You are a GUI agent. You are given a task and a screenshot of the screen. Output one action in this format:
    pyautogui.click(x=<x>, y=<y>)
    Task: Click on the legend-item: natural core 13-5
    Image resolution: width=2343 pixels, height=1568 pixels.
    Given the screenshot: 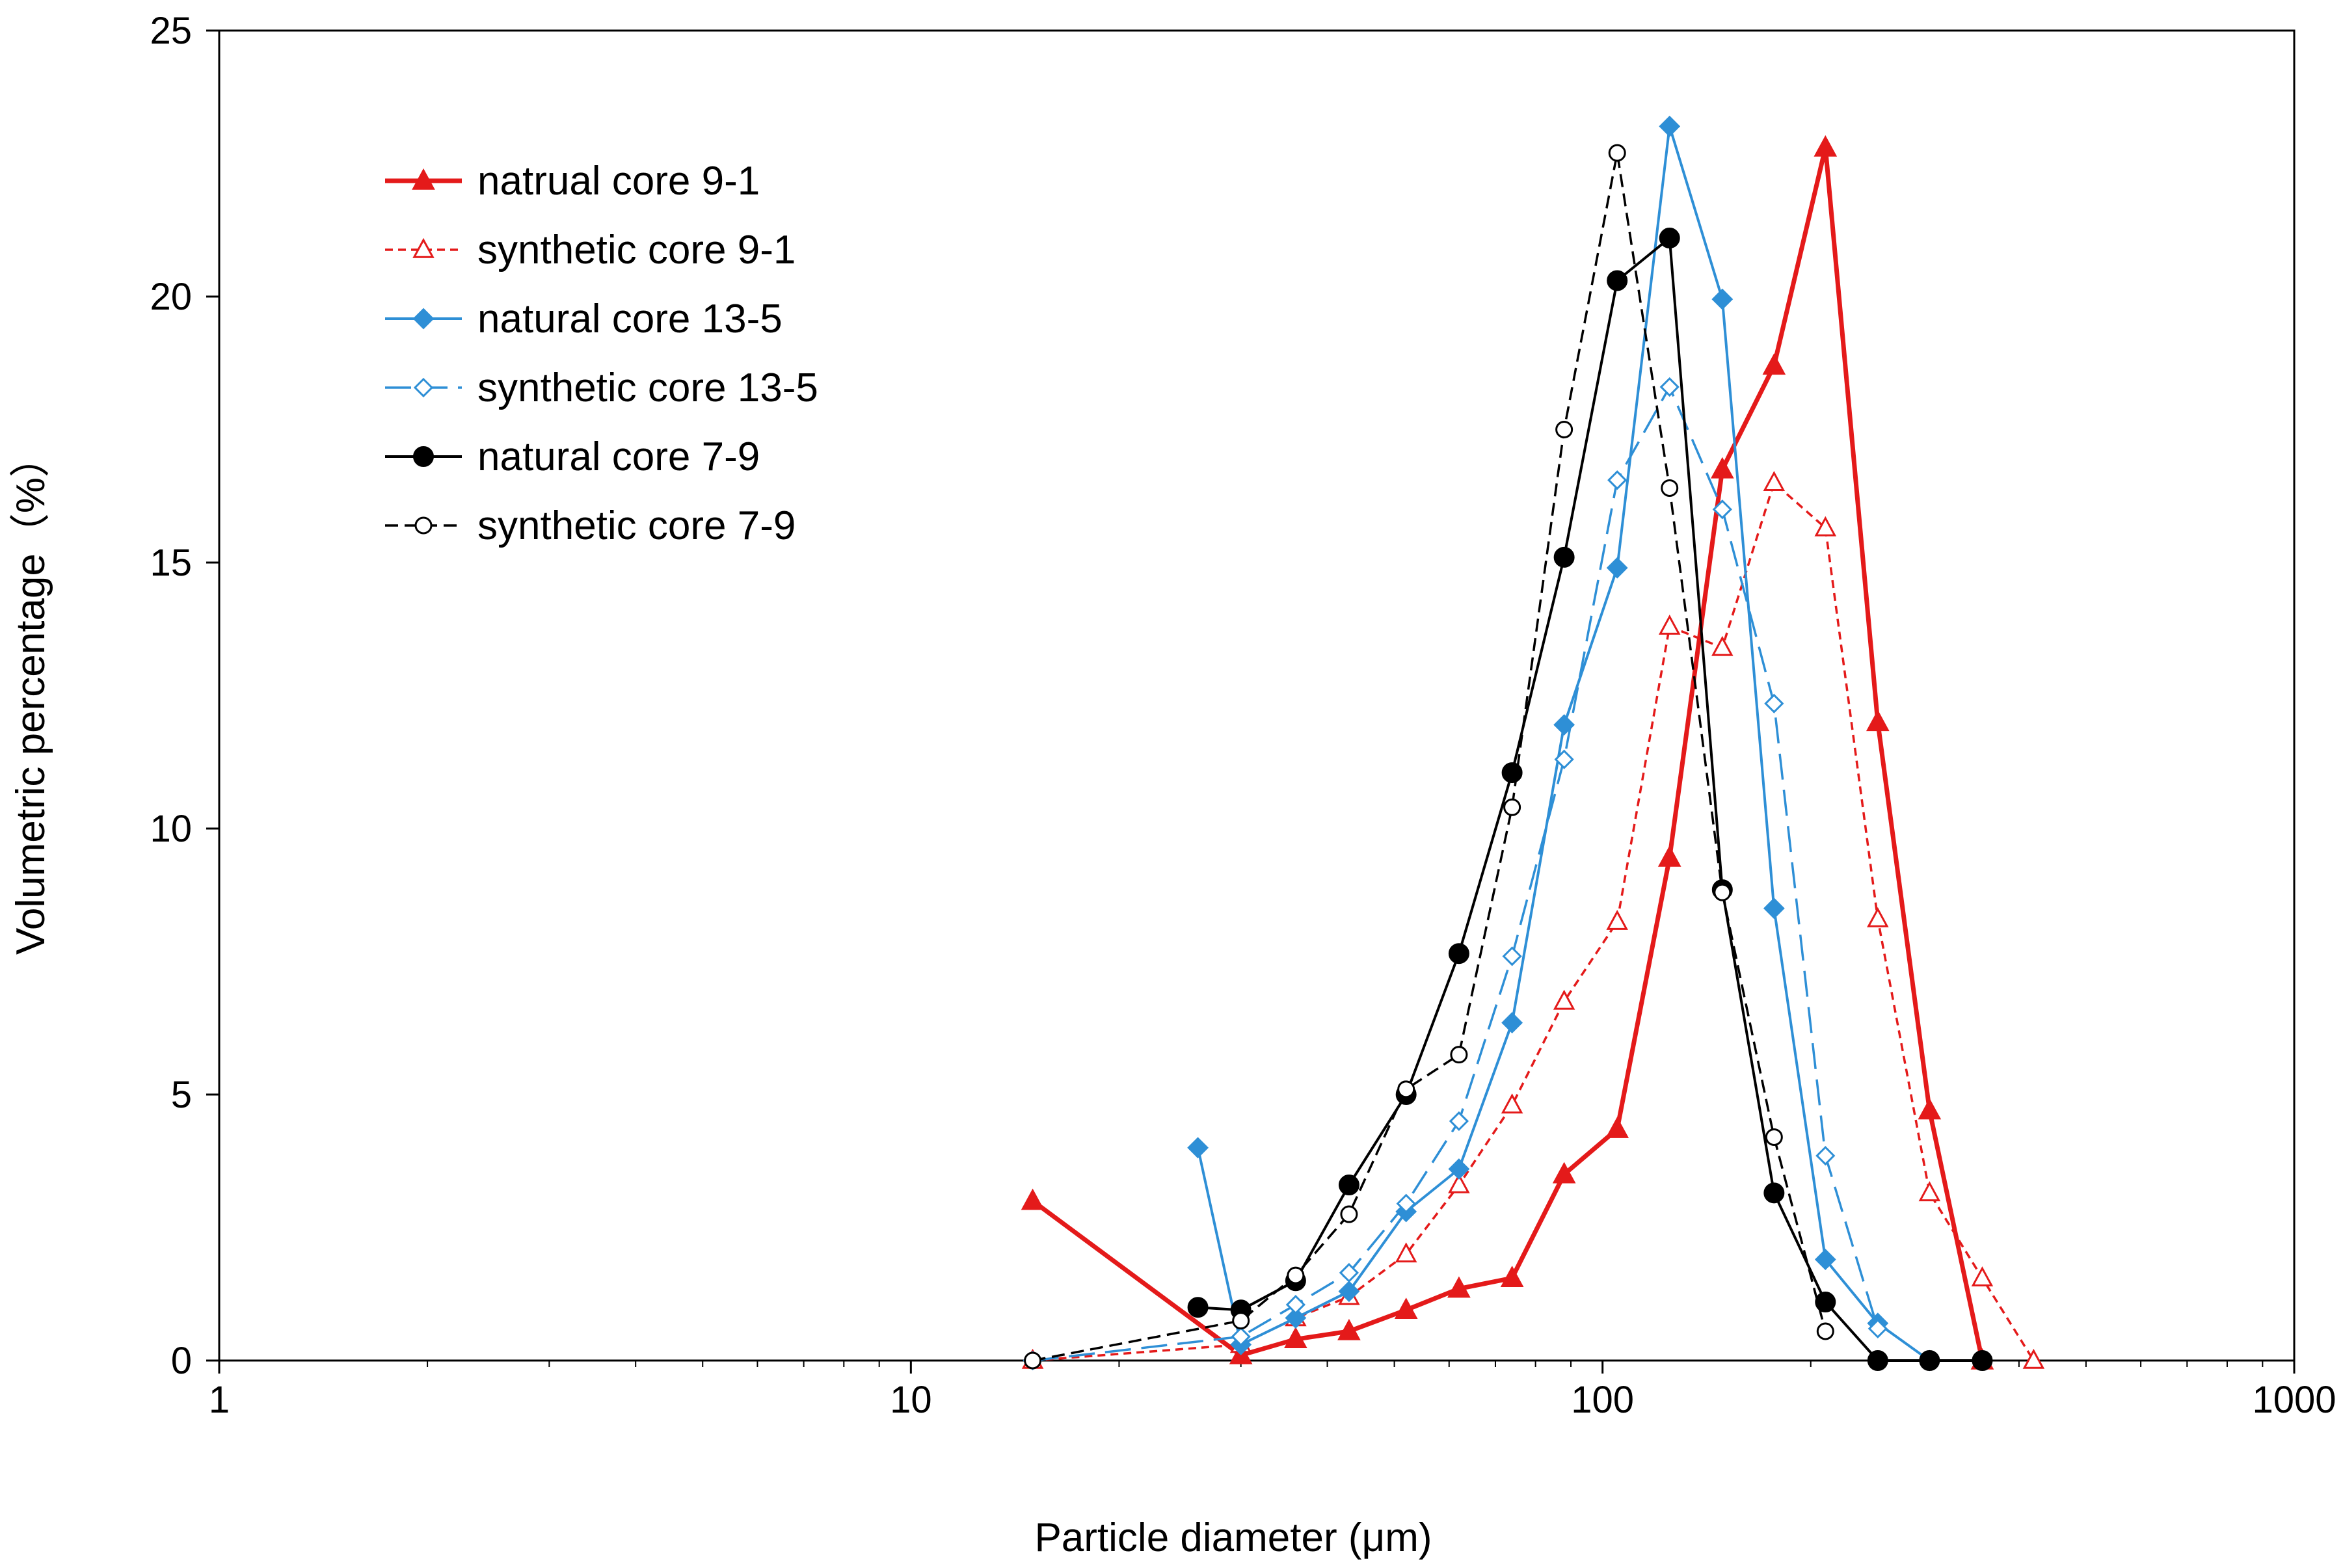 What is the action you would take?
    pyautogui.click(x=584, y=319)
    